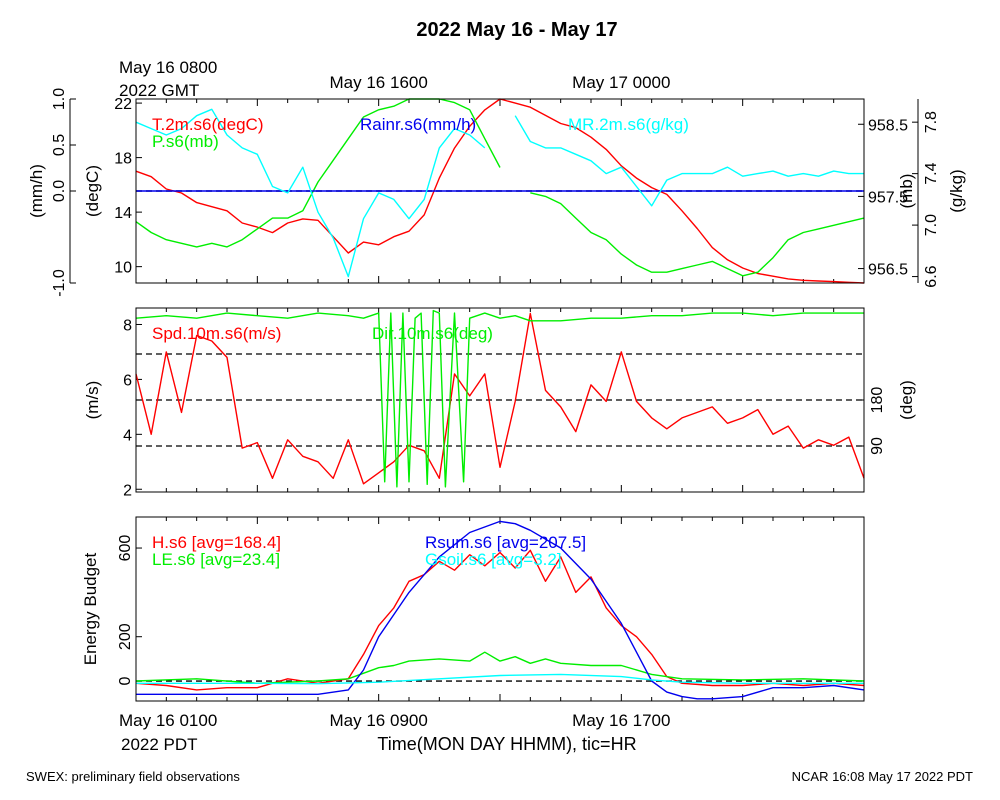 The height and width of the screenshot is (800, 1000). Describe the element at coordinates (59, 145) in the screenshot. I see `y-tick-label-rain: 0.5` at that location.